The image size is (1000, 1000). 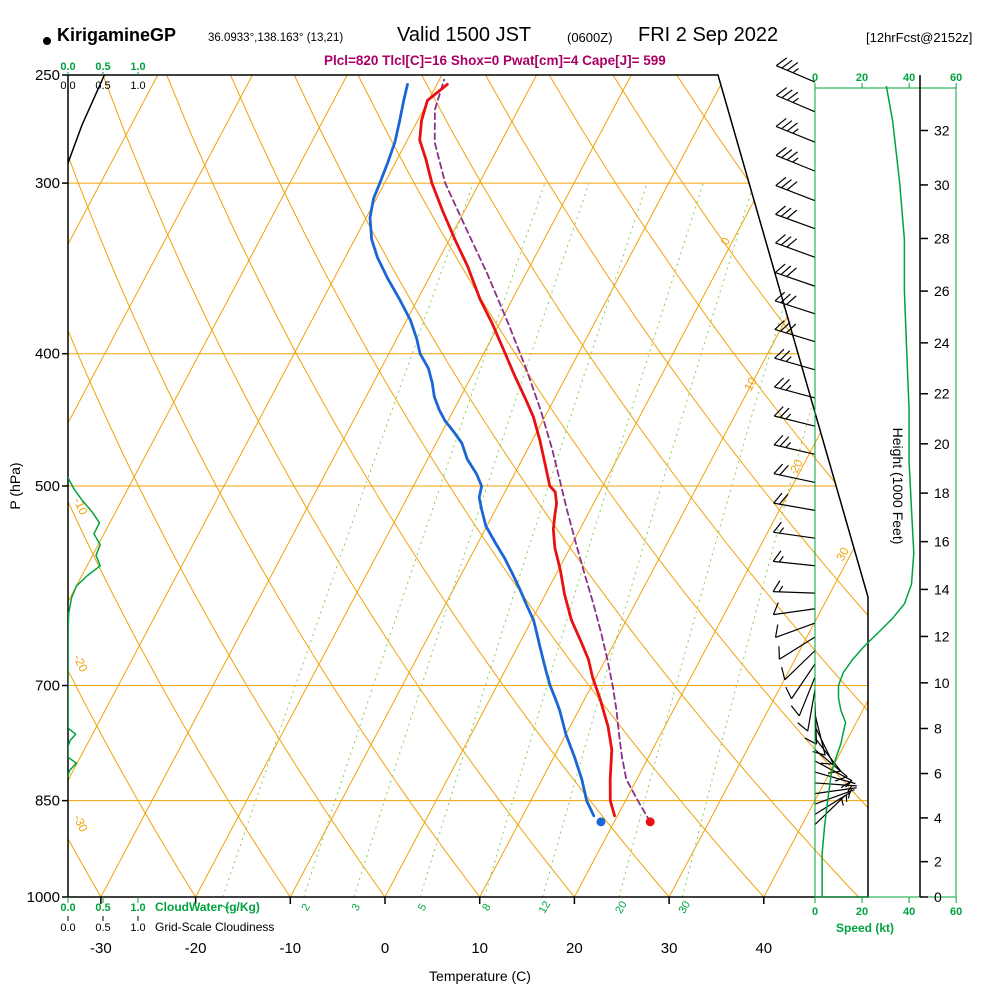 I want to click on svg-text: Speed (kt), so click(x=865, y=928).